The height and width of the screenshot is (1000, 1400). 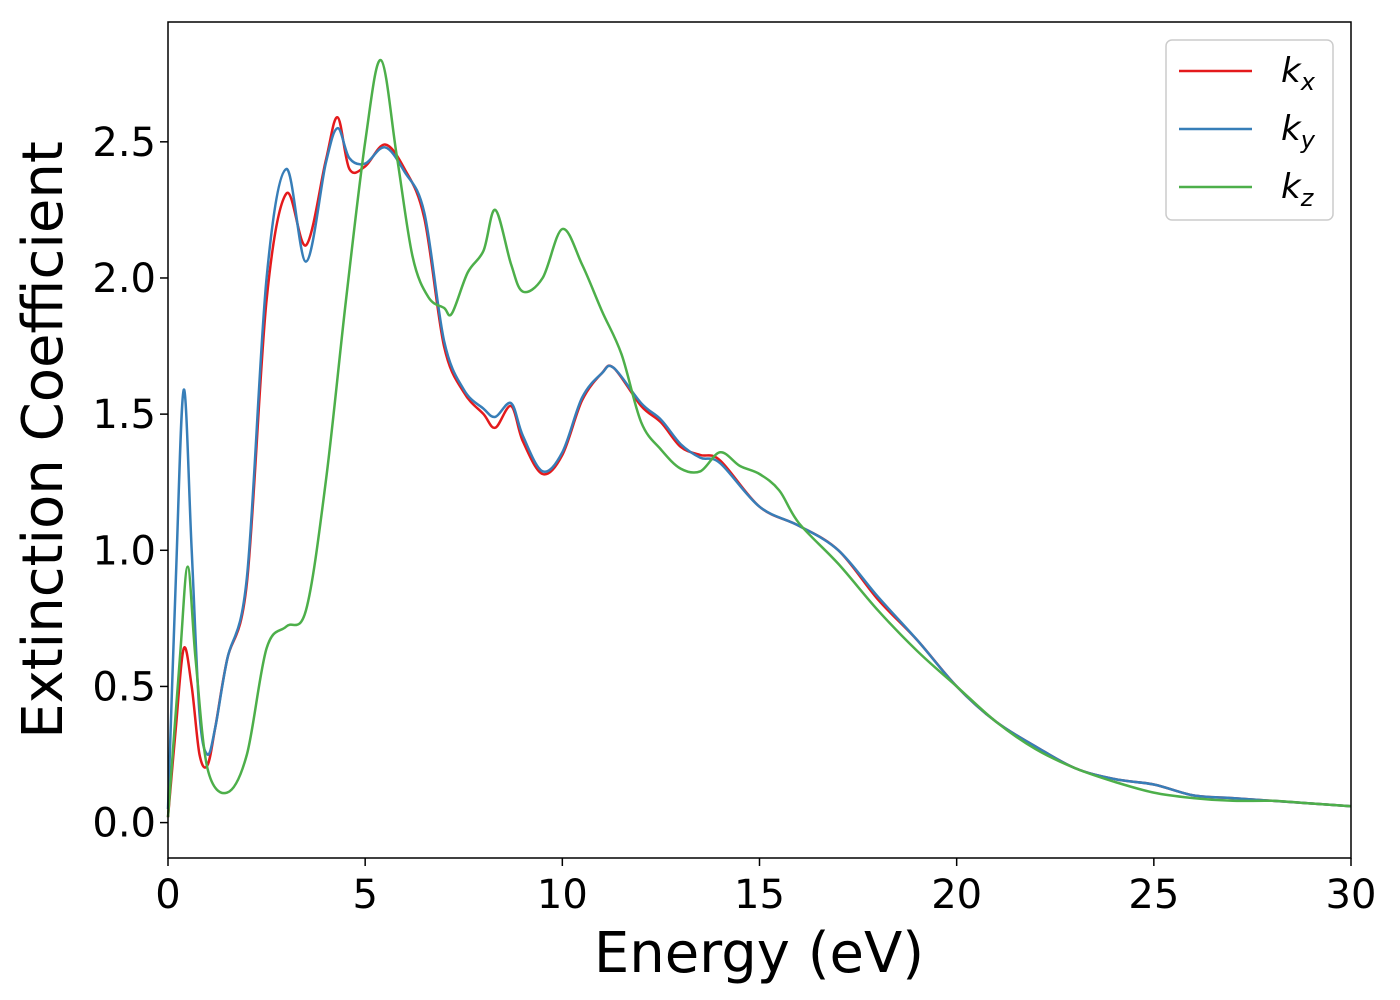 I want to click on x-tick-label: 5, so click(x=364, y=895).